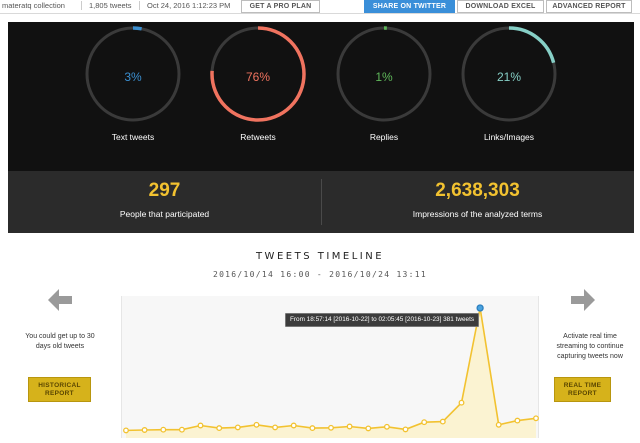  Describe the element at coordinates (409, 6) in the screenshot. I see `share-on-twitter-button: SHARE ON TWITTER` at that location.